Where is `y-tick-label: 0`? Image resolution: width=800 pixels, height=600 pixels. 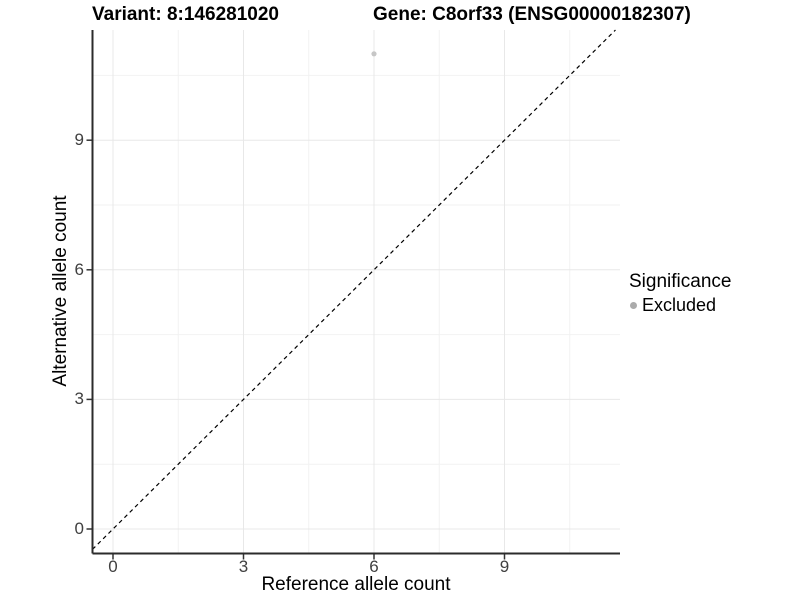 y-tick-label: 0 is located at coordinates (79, 528).